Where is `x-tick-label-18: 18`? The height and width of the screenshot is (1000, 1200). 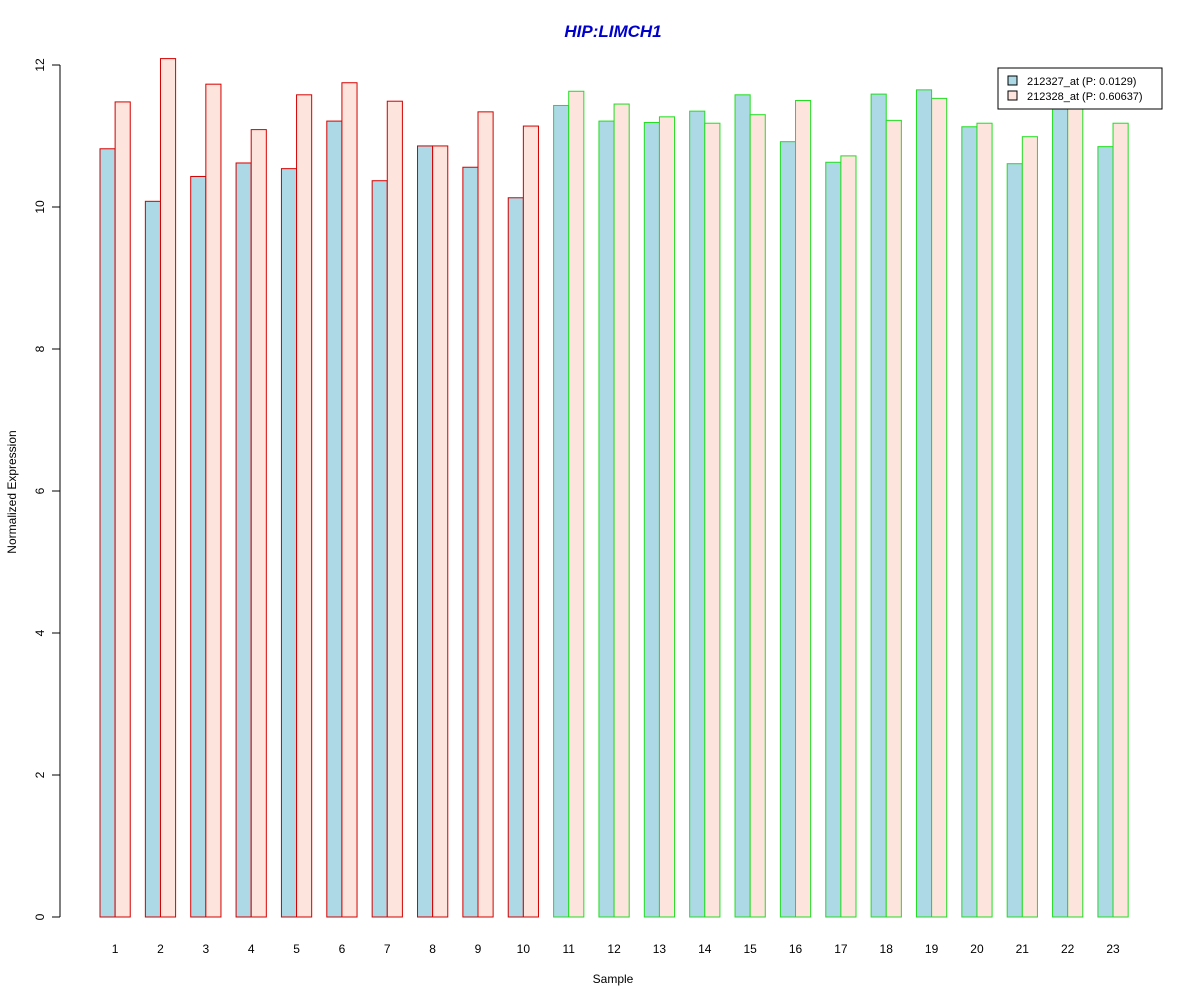 x-tick-label-18: 18 is located at coordinates (887, 949).